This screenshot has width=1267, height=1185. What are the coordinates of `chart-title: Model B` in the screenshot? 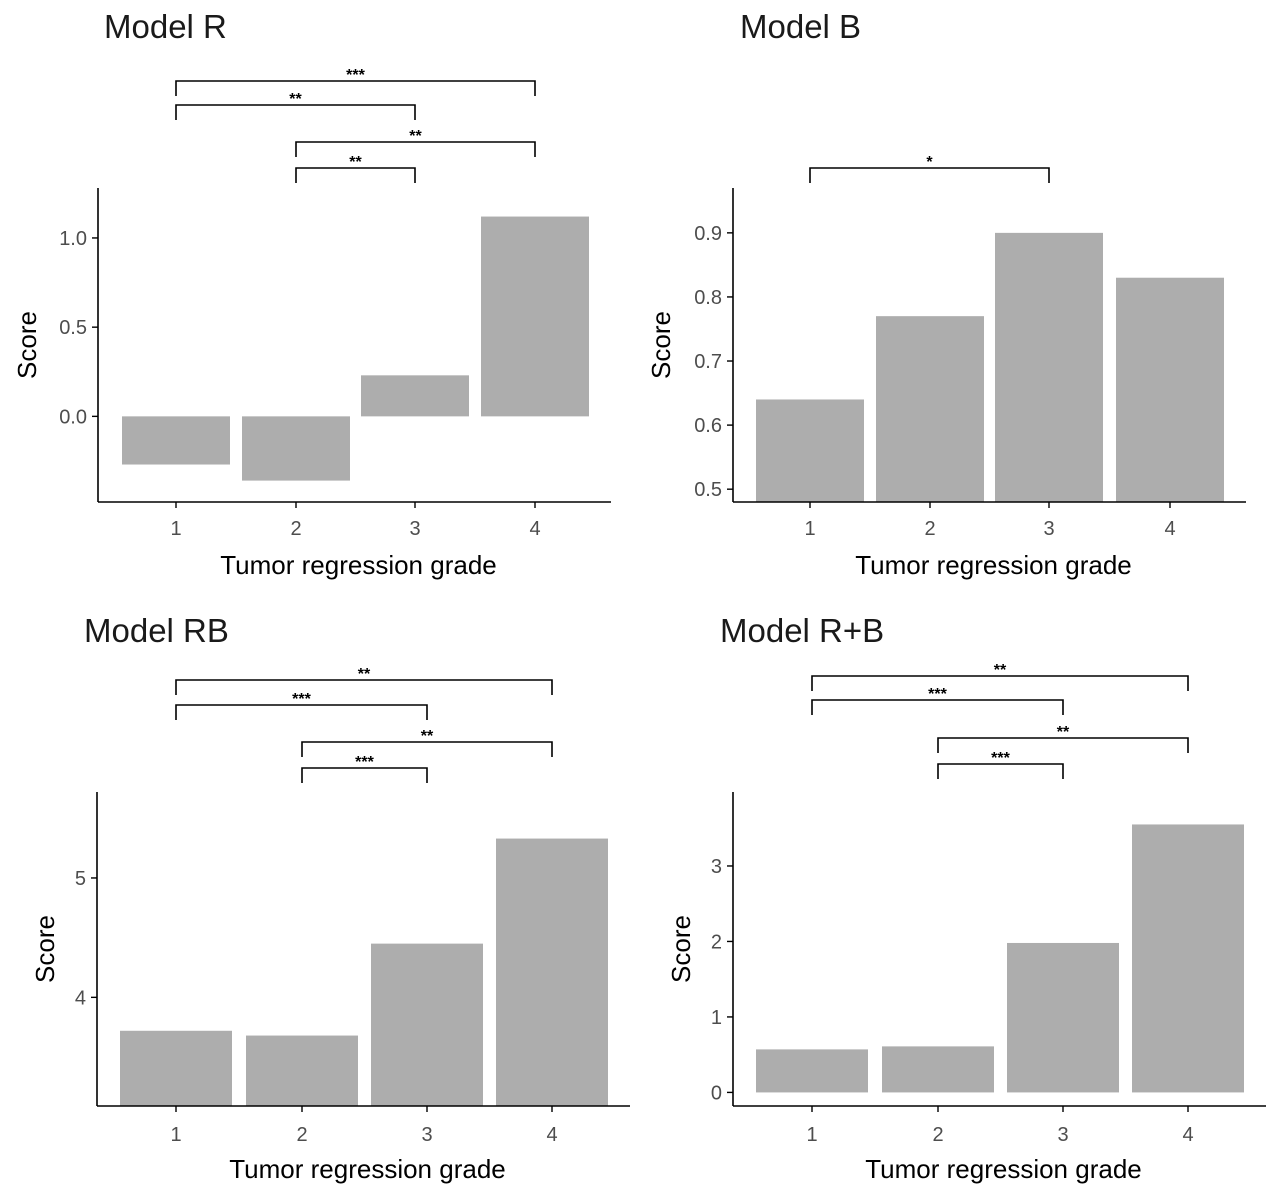 It's located at (800, 26).